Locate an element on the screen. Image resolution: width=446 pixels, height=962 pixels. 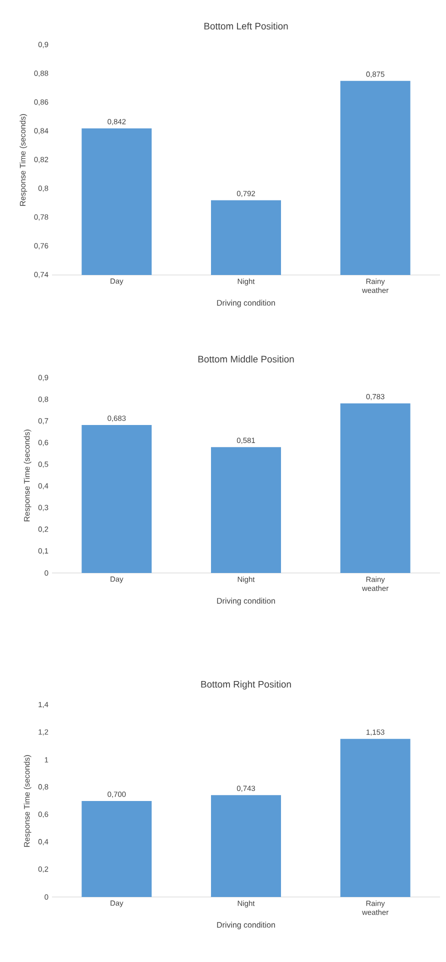
chart-title: Bottom Middle Position is located at coordinates (246, 359).